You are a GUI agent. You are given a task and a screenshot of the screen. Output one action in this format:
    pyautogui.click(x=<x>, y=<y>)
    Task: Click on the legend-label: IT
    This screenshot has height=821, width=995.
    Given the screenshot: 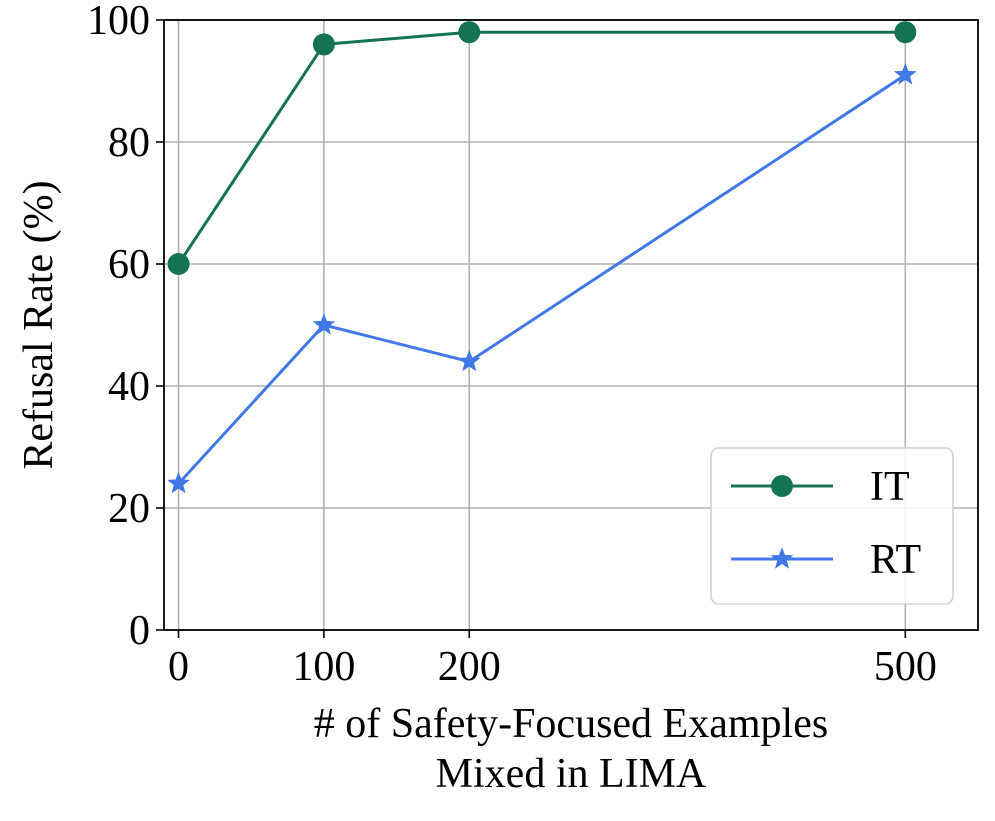 What is the action you would take?
    pyautogui.click(x=890, y=487)
    